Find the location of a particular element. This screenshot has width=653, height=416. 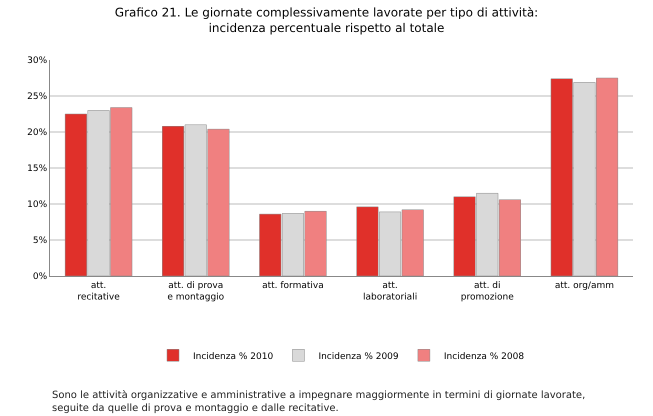

legend-label: Incidenza % 2010 is located at coordinates (233, 357).